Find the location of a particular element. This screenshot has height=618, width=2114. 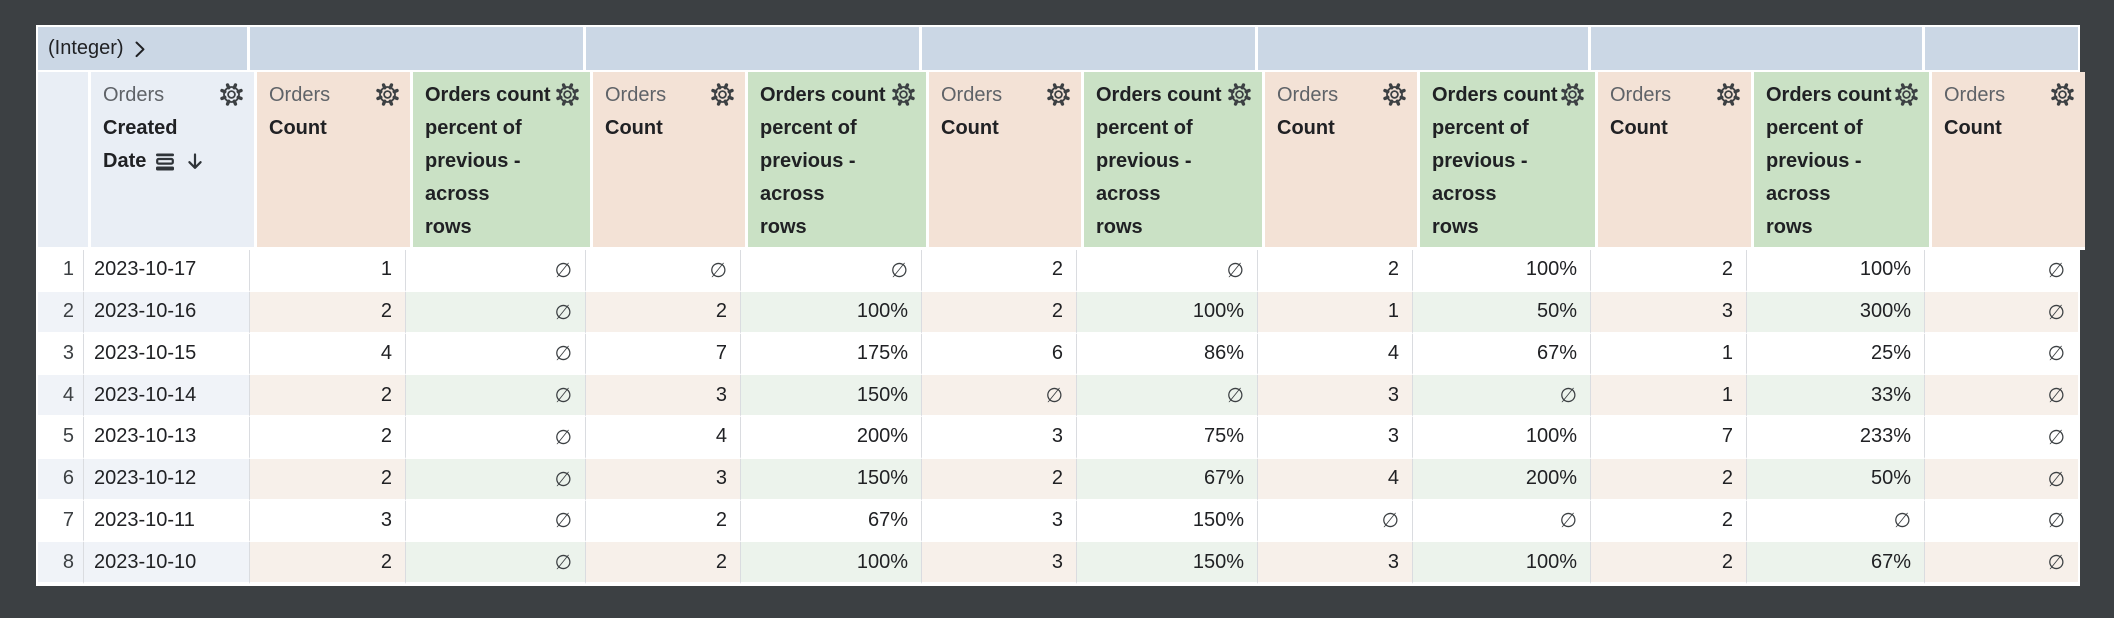

value-cell: 233% is located at coordinates (1836, 438).